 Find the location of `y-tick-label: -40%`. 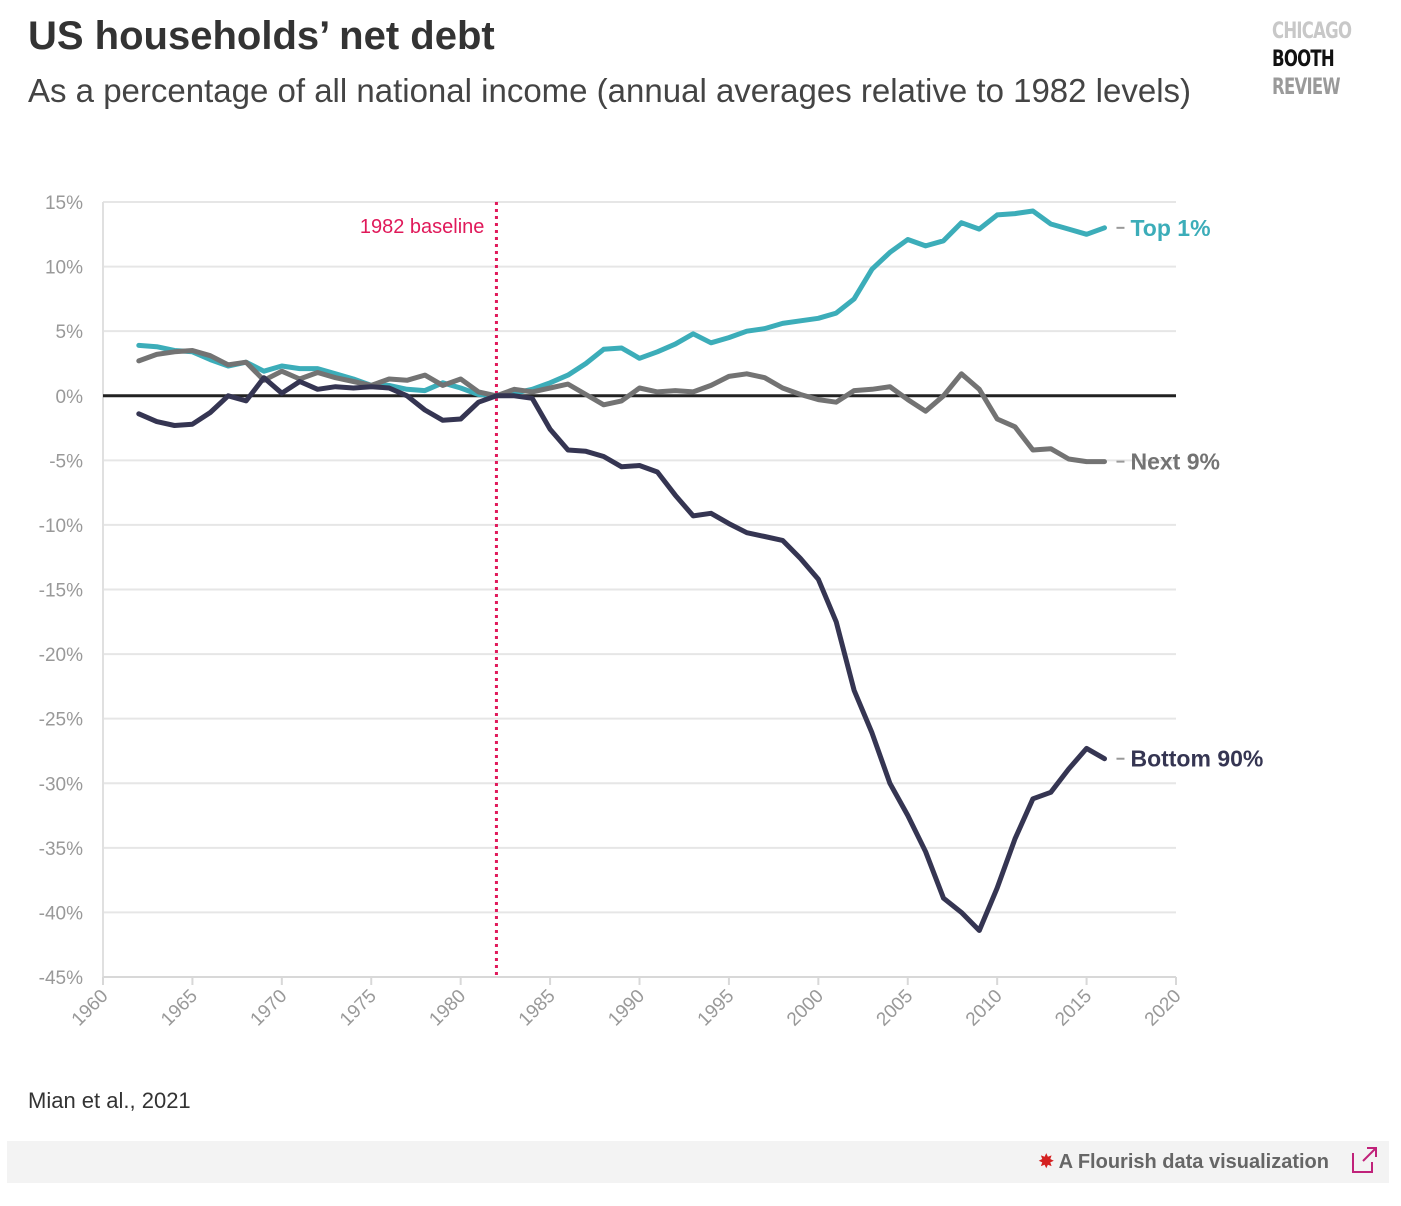

y-tick-label: -40% is located at coordinates (61, 913).